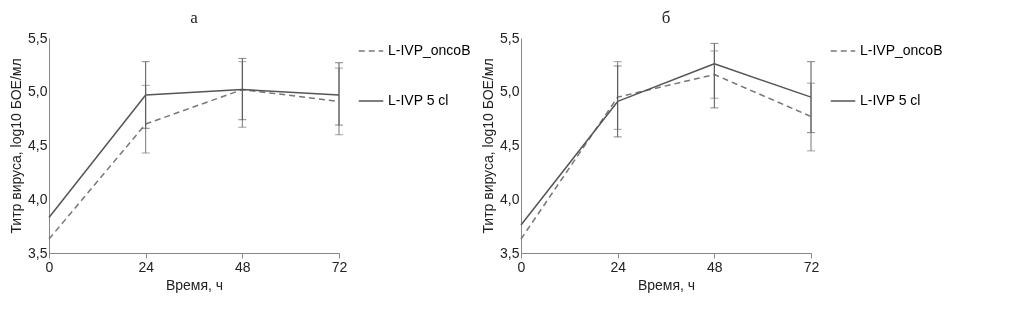 Image resolution: width=1010 pixels, height=329 pixels. Describe the element at coordinates (666, 17) in the screenshot. I see `chart-title: б` at that location.